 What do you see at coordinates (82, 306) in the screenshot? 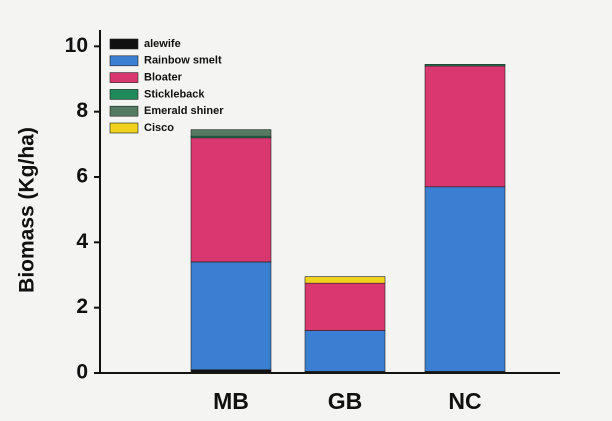
I see `y-tick-label: 2` at bounding box center [82, 306].